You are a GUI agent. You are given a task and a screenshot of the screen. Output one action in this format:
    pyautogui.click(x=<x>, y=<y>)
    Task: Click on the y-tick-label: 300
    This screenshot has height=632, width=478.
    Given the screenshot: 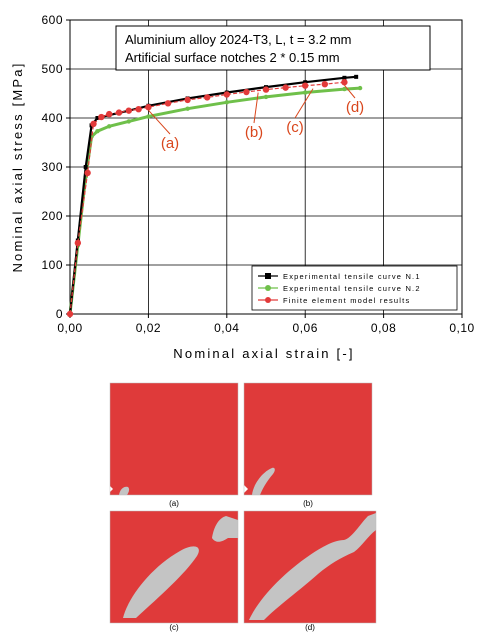 What is the action you would take?
    pyautogui.click(x=52, y=167)
    